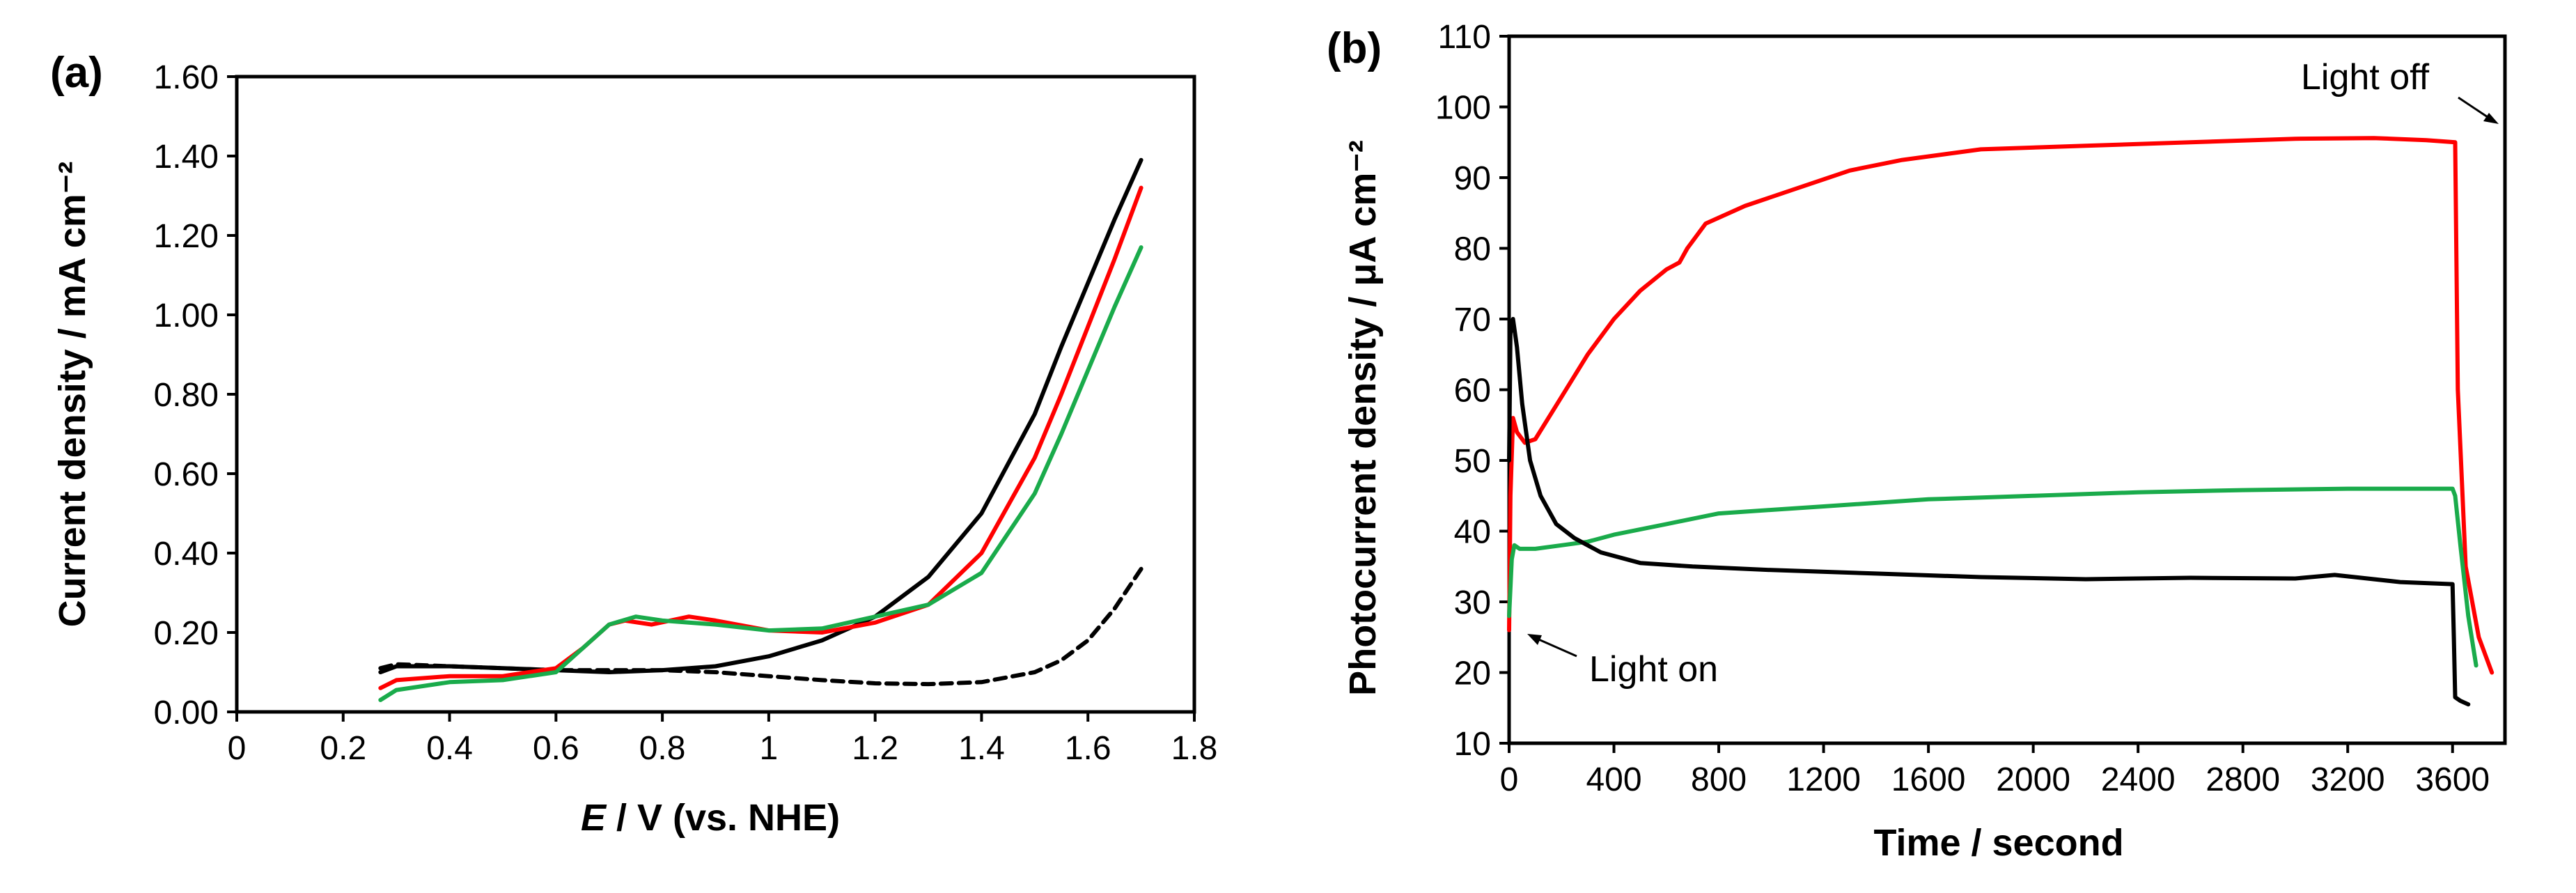 Image resolution: width=2576 pixels, height=893 pixels. I want to click on panel-1-y-tick-label: 80, so click(1473, 250).